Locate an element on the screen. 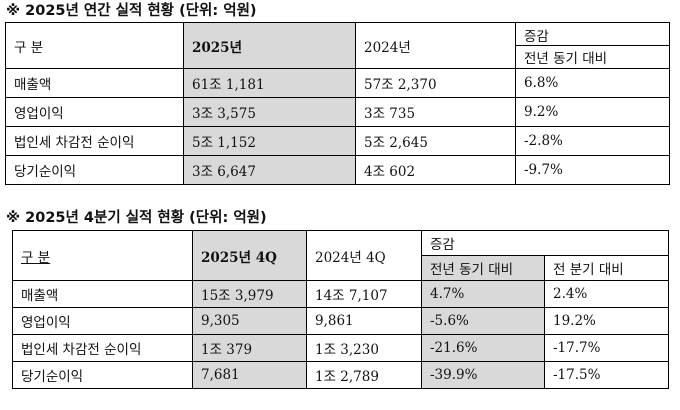 The image size is (680, 410). cell-qoq: 19.2% is located at coordinates (606, 321).